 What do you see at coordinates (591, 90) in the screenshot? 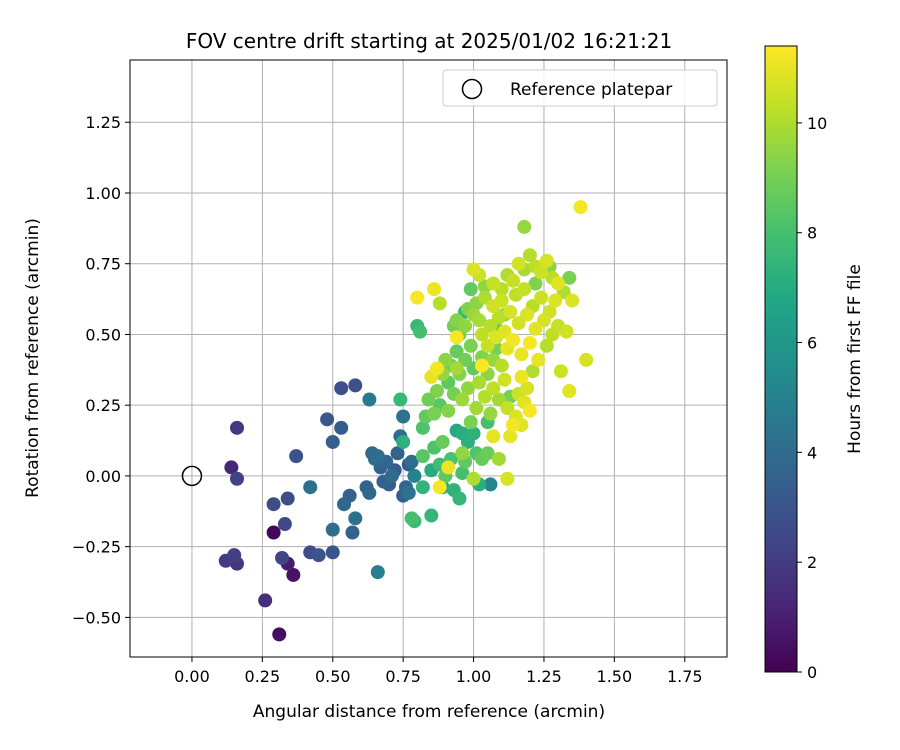
I see `legend-entry-reference-platepar: Reference platepar` at bounding box center [591, 90].